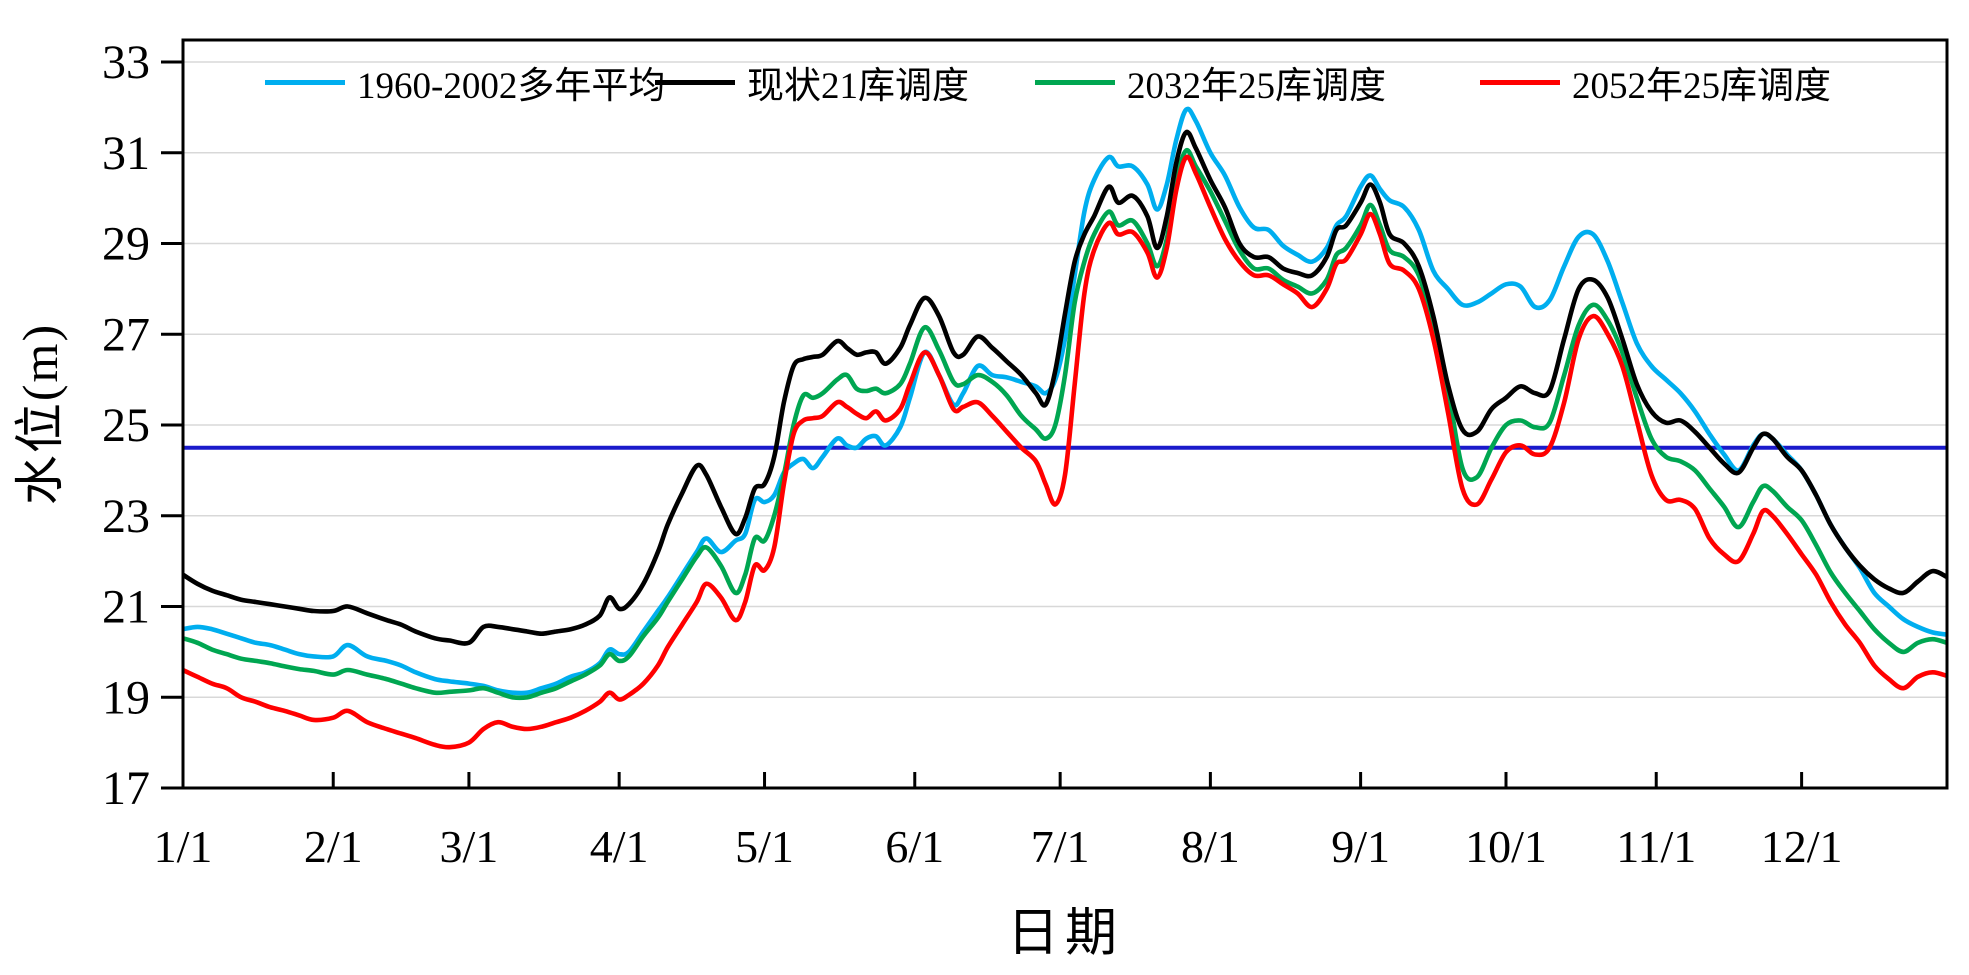 This screenshot has width=1969, height=975. Describe the element at coordinates (511, 86) in the screenshot. I see `legend-label-average: 1960-2002多年平均` at that location.